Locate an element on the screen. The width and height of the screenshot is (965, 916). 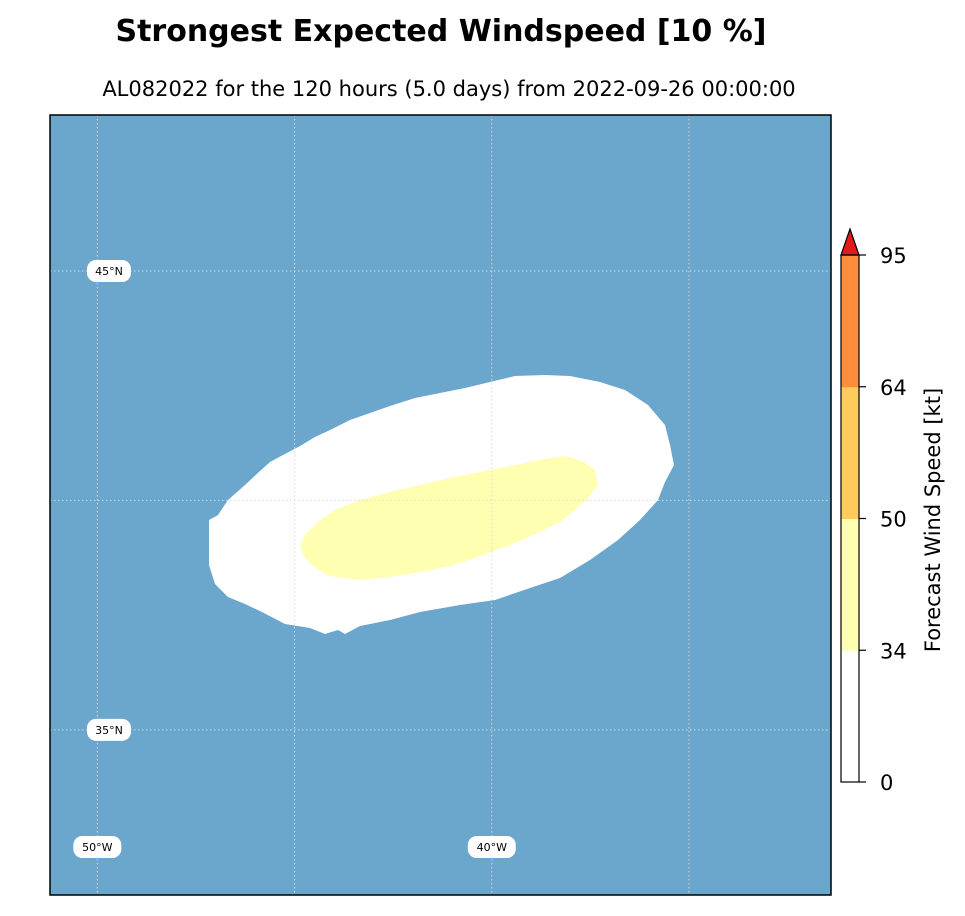
colorbar-tick-label-4: 95 is located at coordinates (893, 256).